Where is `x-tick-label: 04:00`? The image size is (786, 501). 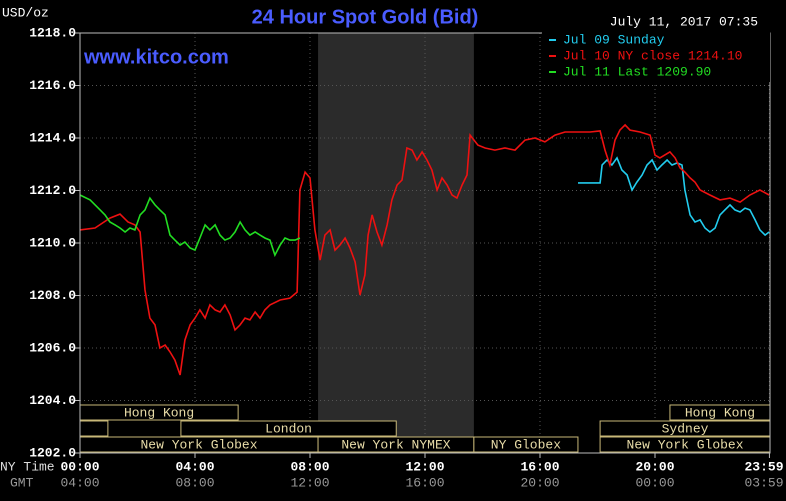
x-tick-label: 04:00 is located at coordinates (194, 466).